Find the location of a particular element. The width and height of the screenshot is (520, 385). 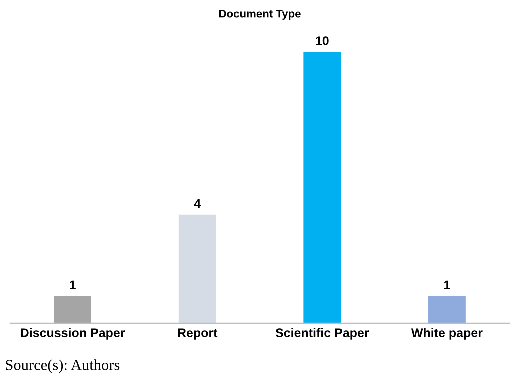

x-tick-label: Scientific Paper is located at coordinates (323, 334).